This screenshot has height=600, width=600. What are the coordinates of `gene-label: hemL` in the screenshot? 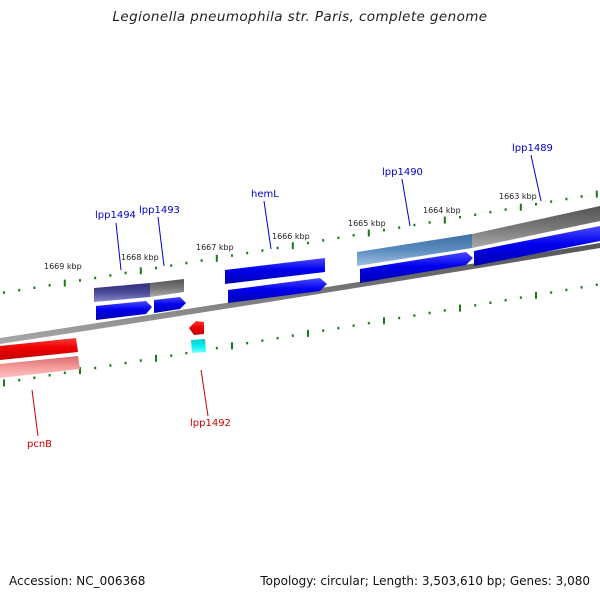 It's located at (265, 194).